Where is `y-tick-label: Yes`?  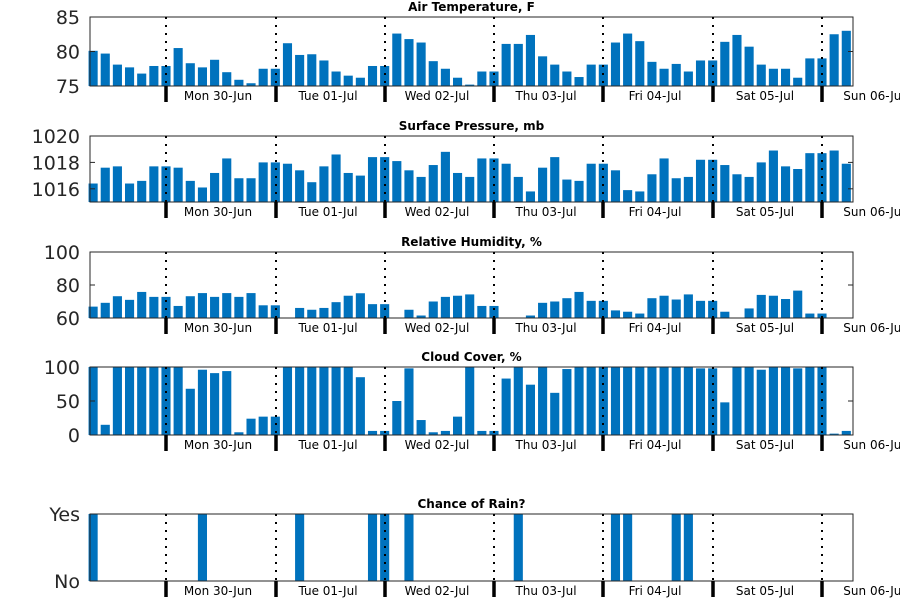
y-tick-label: Yes is located at coordinates (64, 515).